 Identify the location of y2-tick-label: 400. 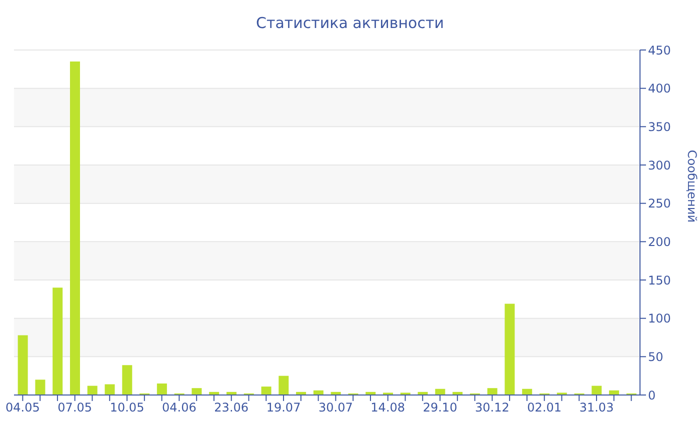
(659, 89).